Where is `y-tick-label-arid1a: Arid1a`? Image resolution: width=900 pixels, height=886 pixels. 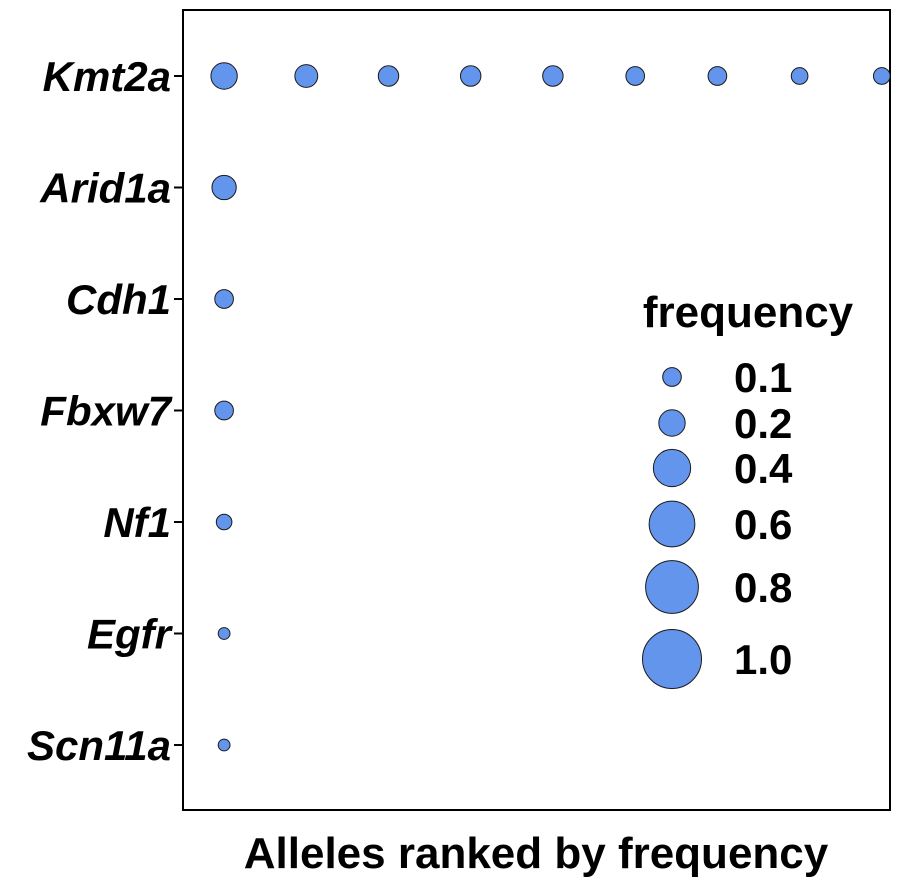
y-tick-label-arid1a: Arid1a is located at coordinates (105, 188).